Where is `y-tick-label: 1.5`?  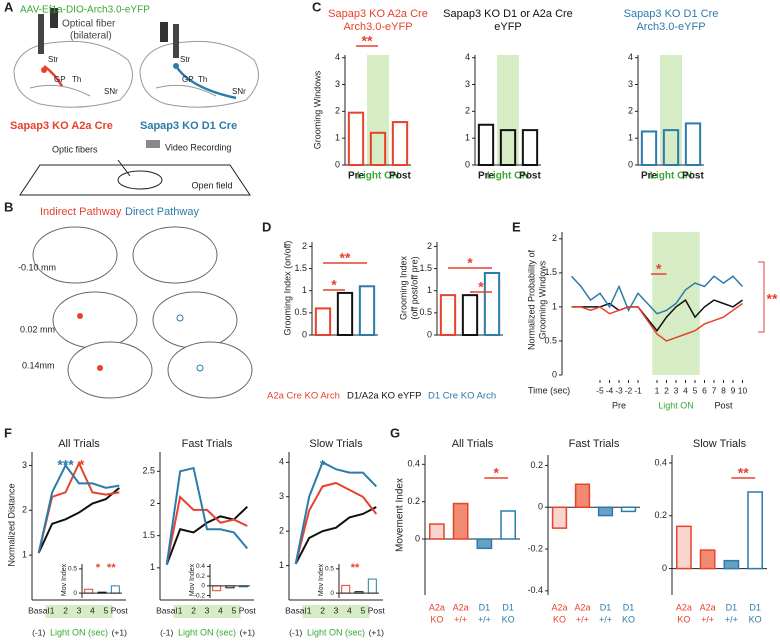
y-tick-label: 1.5 is located at coordinates (550, 272).